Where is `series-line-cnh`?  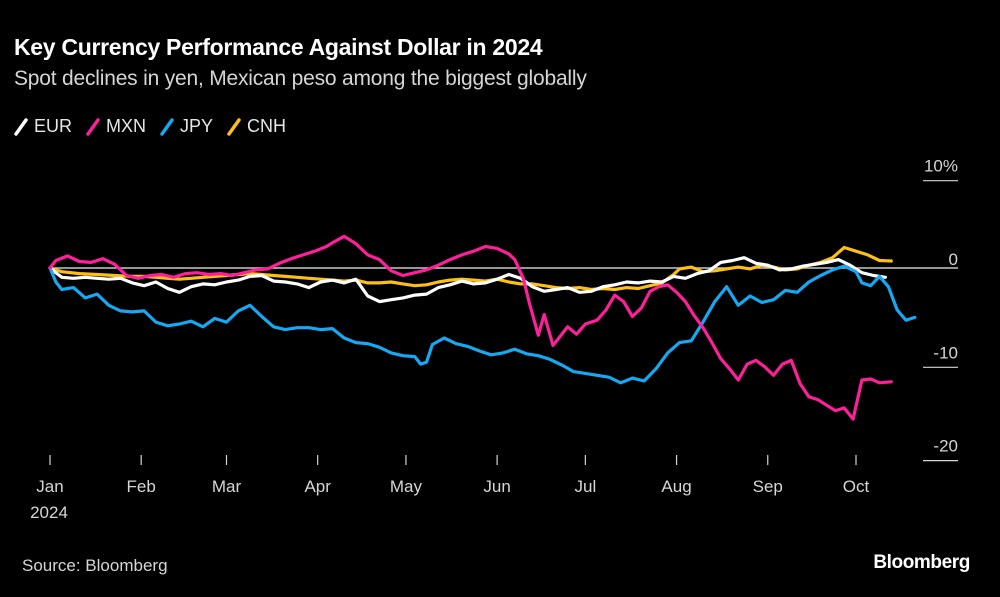 series-line-cnh is located at coordinates (470, 268).